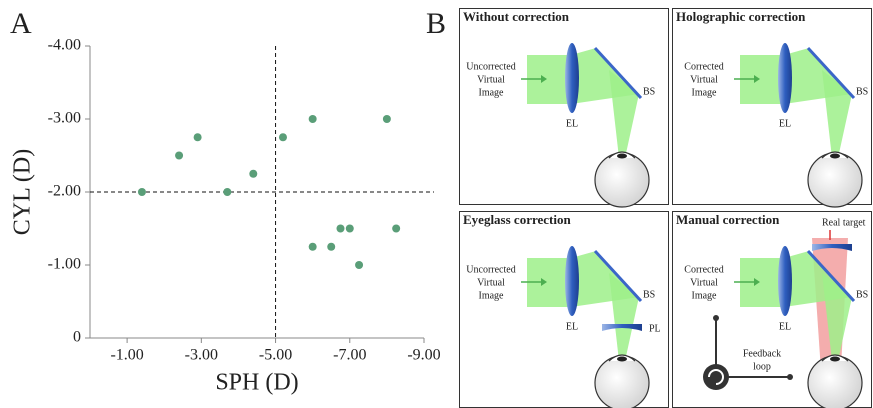 This screenshot has height=408, width=873. Describe the element at coordinates (349, 355) in the screenshot. I see `x-tick-label: -7.00` at that location.